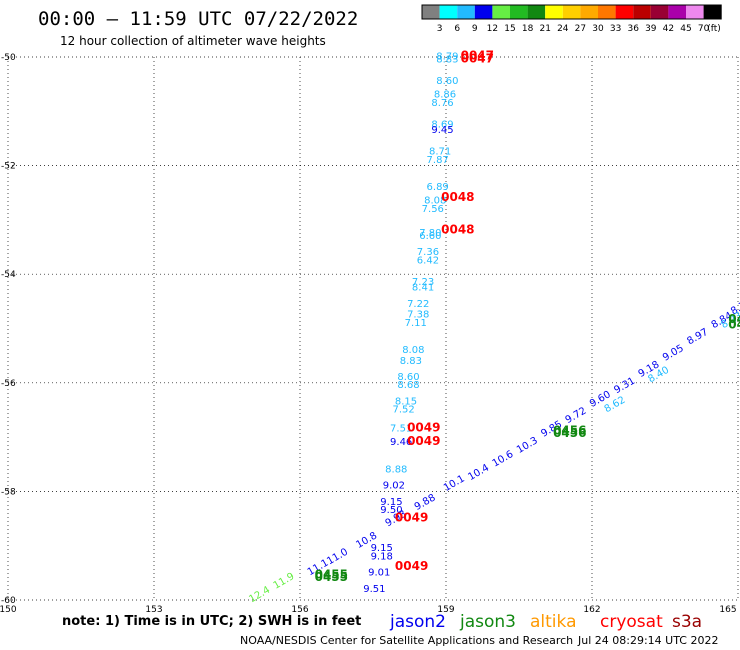  What do you see at coordinates (8, 492) in the screenshot?
I see `y-tick-label: -58` at bounding box center [8, 492].